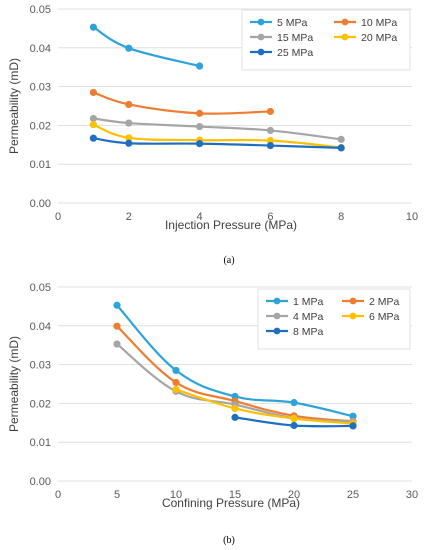 The height and width of the screenshot is (550, 429). What do you see at coordinates (308, 332) in the screenshot?
I see `legend-label: 8 MPa` at bounding box center [308, 332].